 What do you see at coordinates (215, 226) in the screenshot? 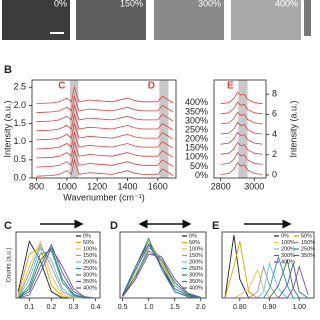
I see `panel-label: E` at bounding box center [215, 226].